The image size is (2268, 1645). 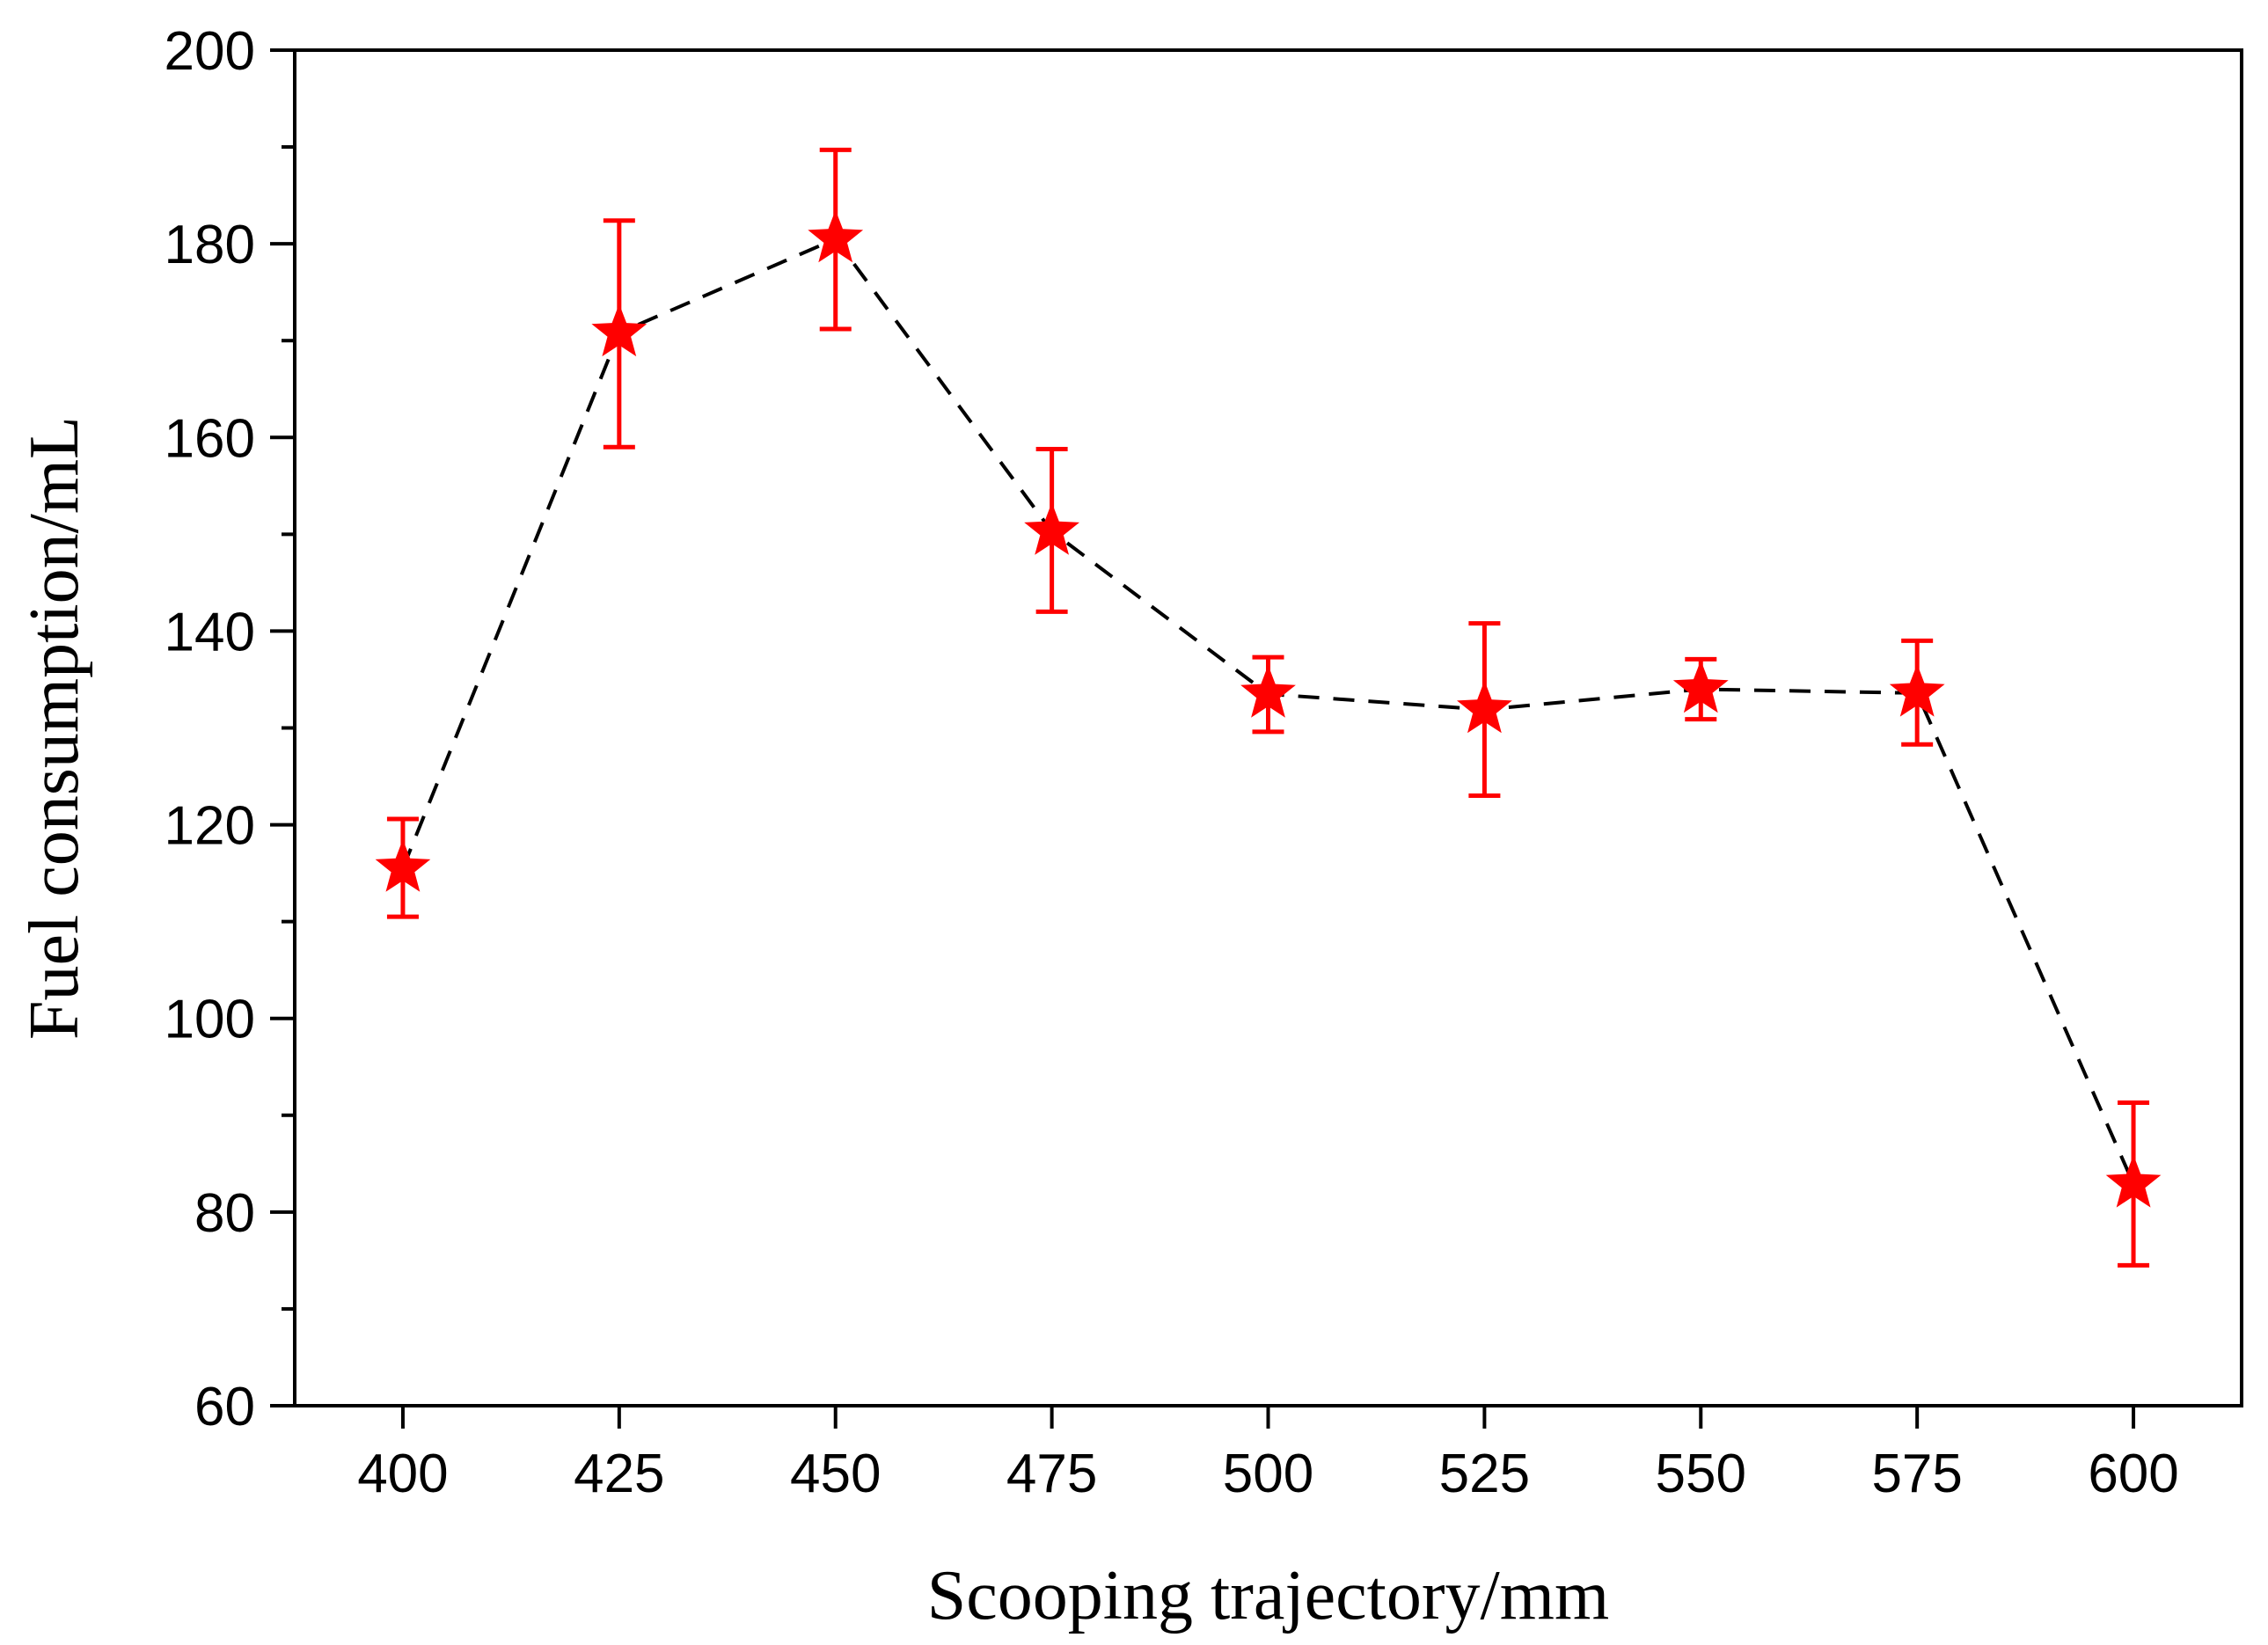 I want to click on y-tick-label: 120, so click(x=210, y=826).